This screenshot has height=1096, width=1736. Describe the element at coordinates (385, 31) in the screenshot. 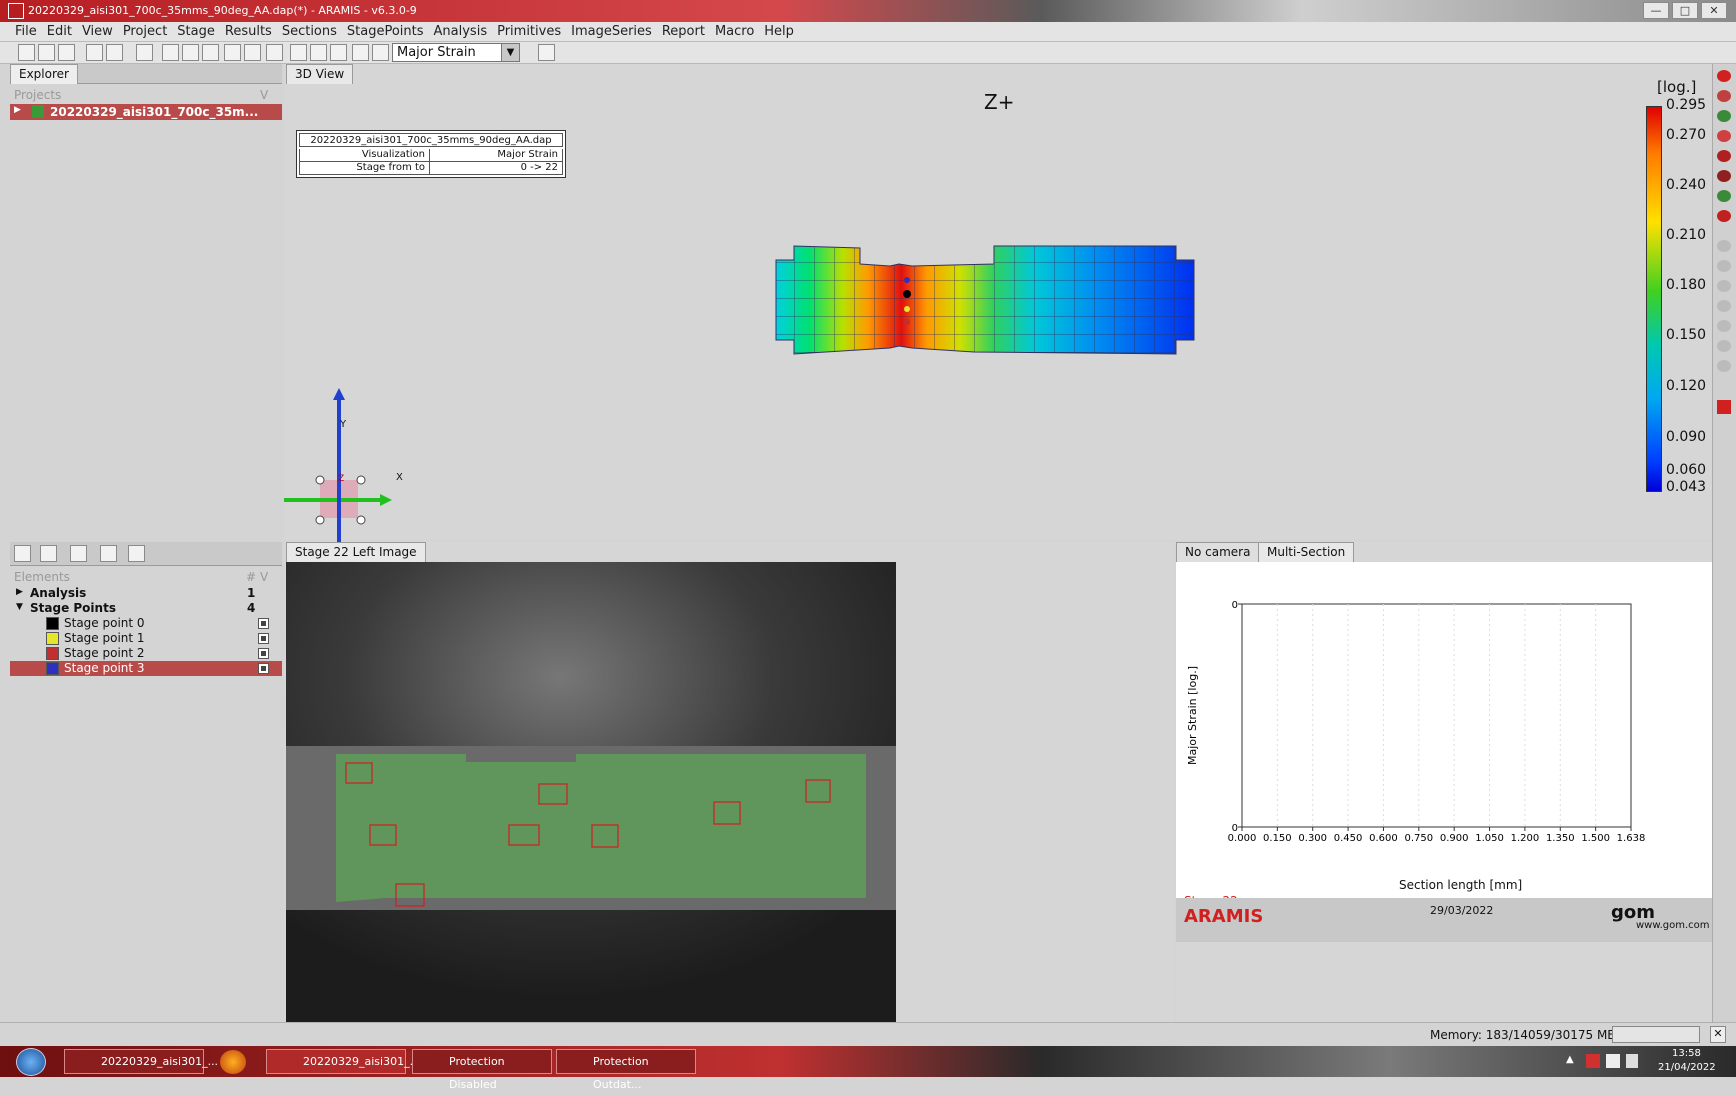

I see `menu-stagepoints: StagePoints` at that location.